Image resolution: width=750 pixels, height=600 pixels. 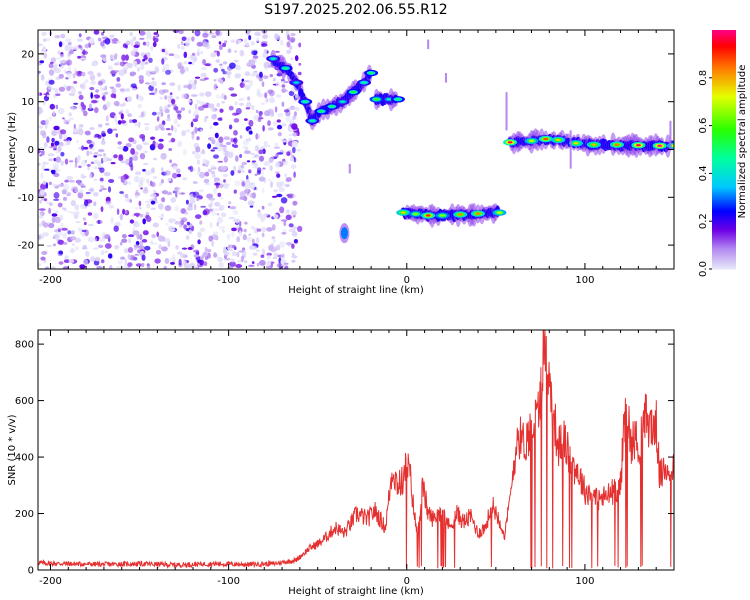 I want to click on x-tick-label: 100, so click(x=584, y=581).